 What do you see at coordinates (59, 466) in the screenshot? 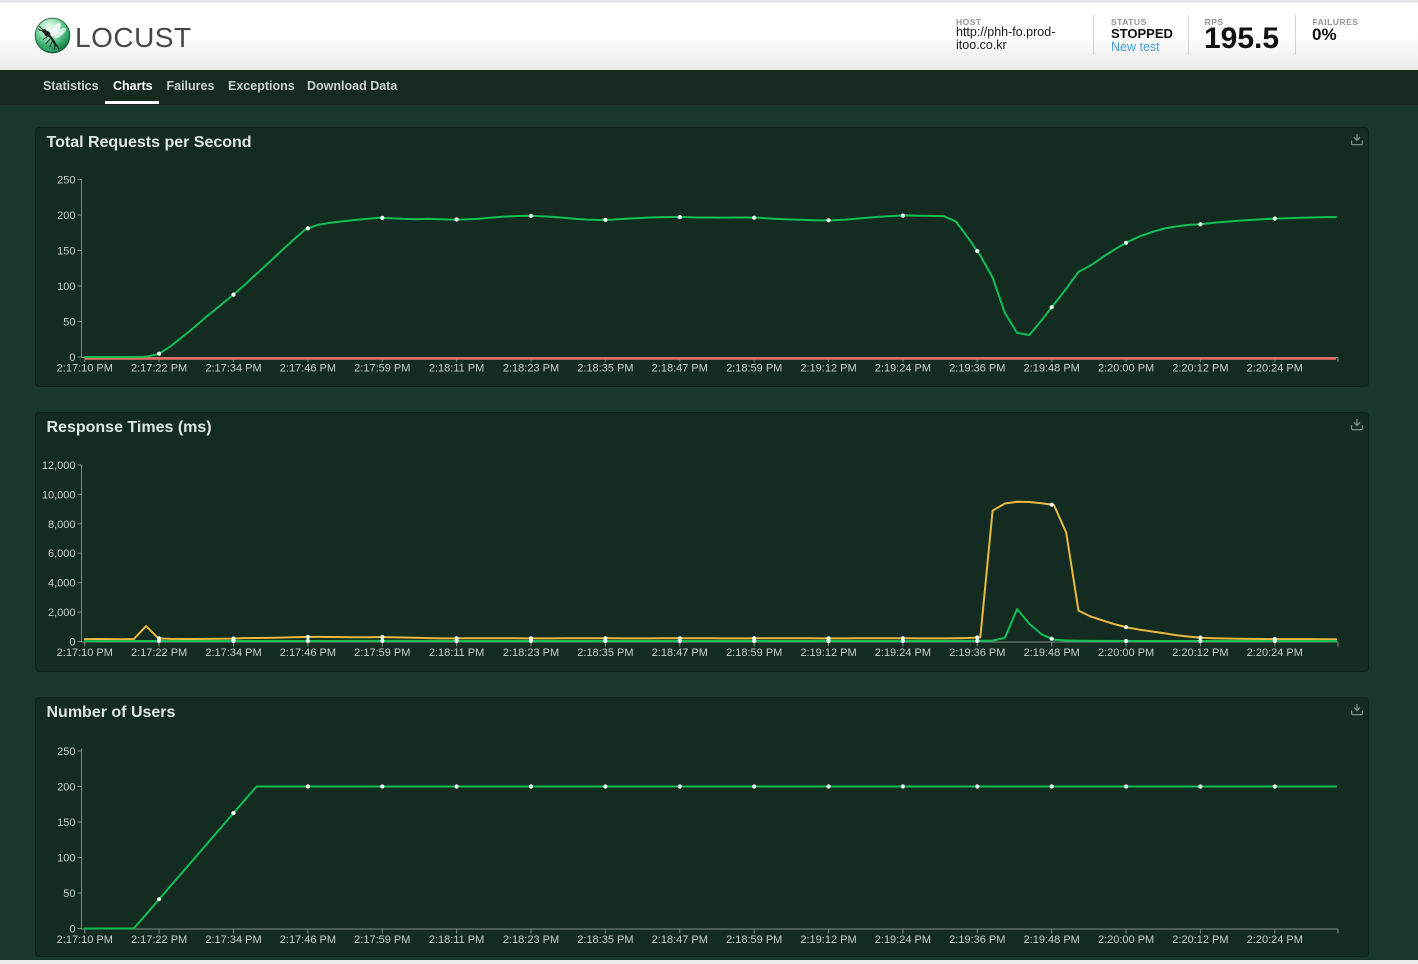
I see `svg-text: 12,000` at bounding box center [59, 466].